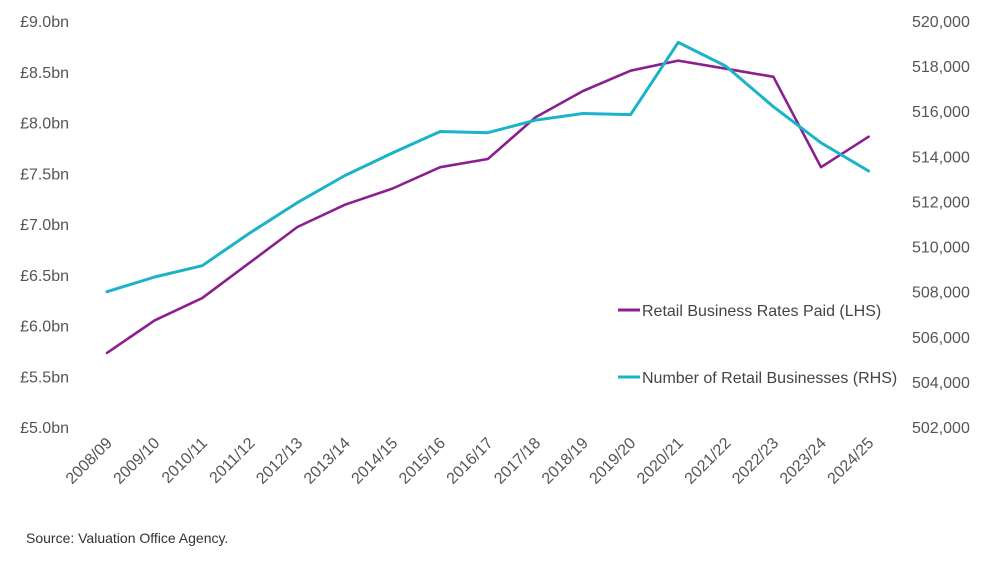 The height and width of the screenshot is (563, 1000). Describe the element at coordinates (941, 112) in the screenshot. I see `right-tick-label: 516,000` at that location.